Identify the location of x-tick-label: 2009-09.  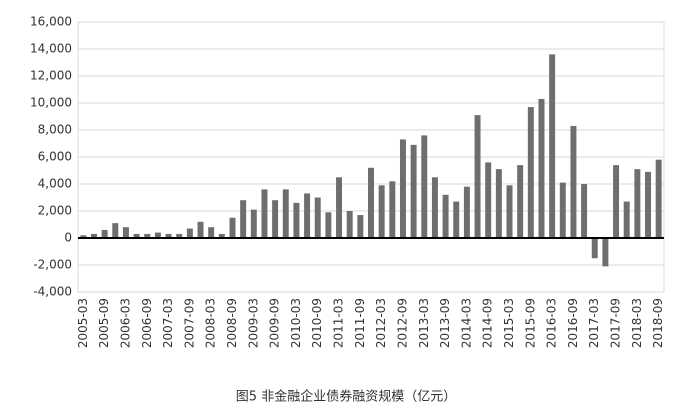
(275, 323).